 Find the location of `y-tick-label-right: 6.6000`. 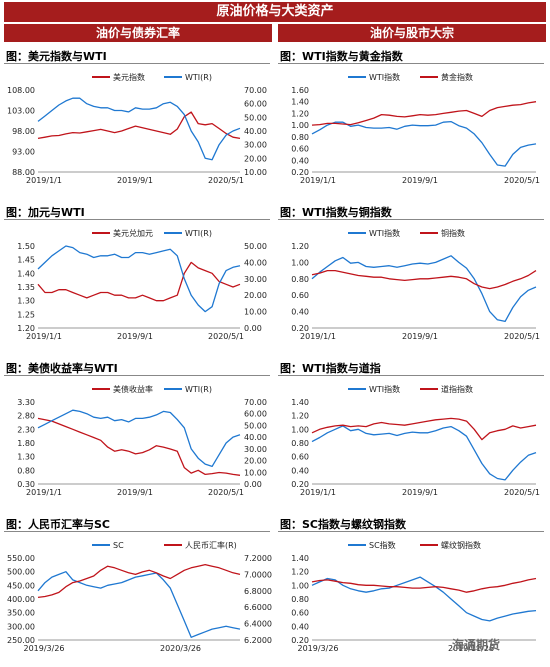

y-tick-label-right: 6.6000 is located at coordinates (258, 607).